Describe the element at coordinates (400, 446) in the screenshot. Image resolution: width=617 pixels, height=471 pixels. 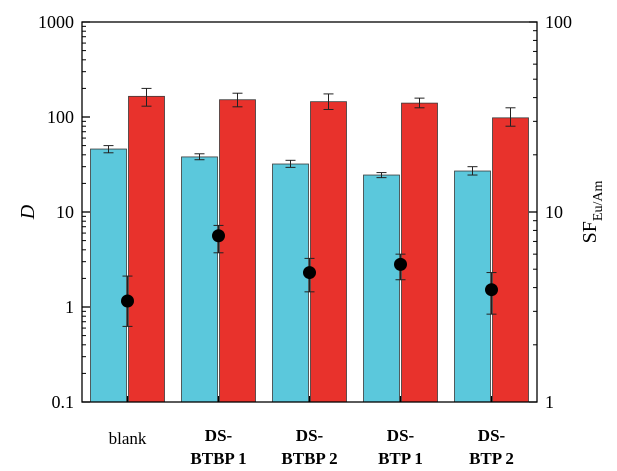
I see `x-tick-label-3: DS- BTP 1` at that location.